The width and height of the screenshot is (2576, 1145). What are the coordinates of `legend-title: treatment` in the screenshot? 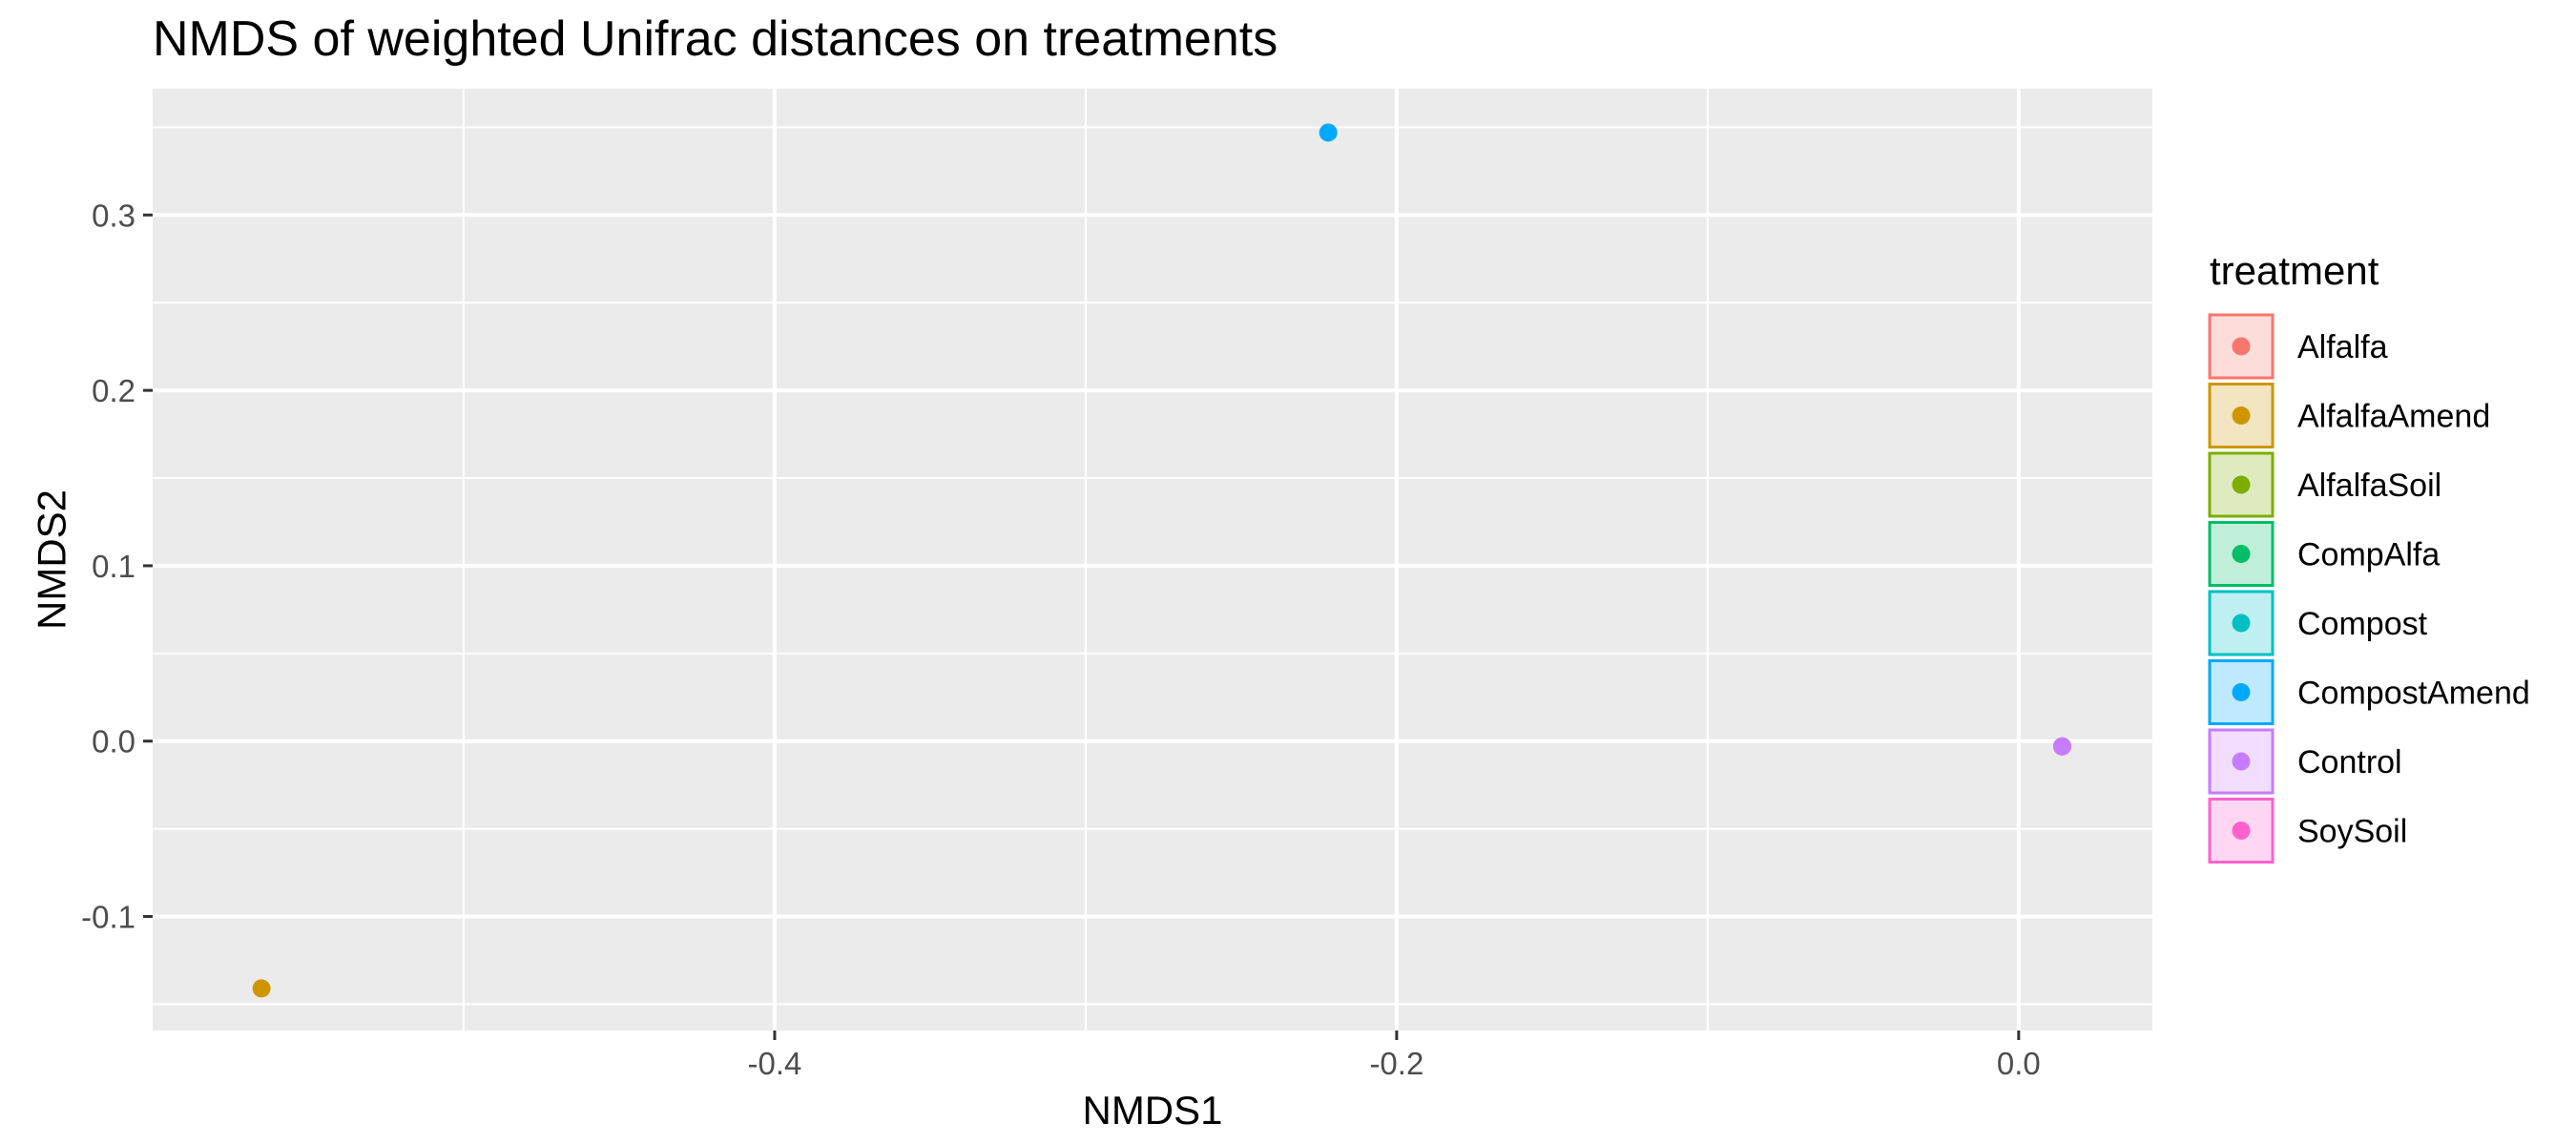 It's located at (2294, 270).